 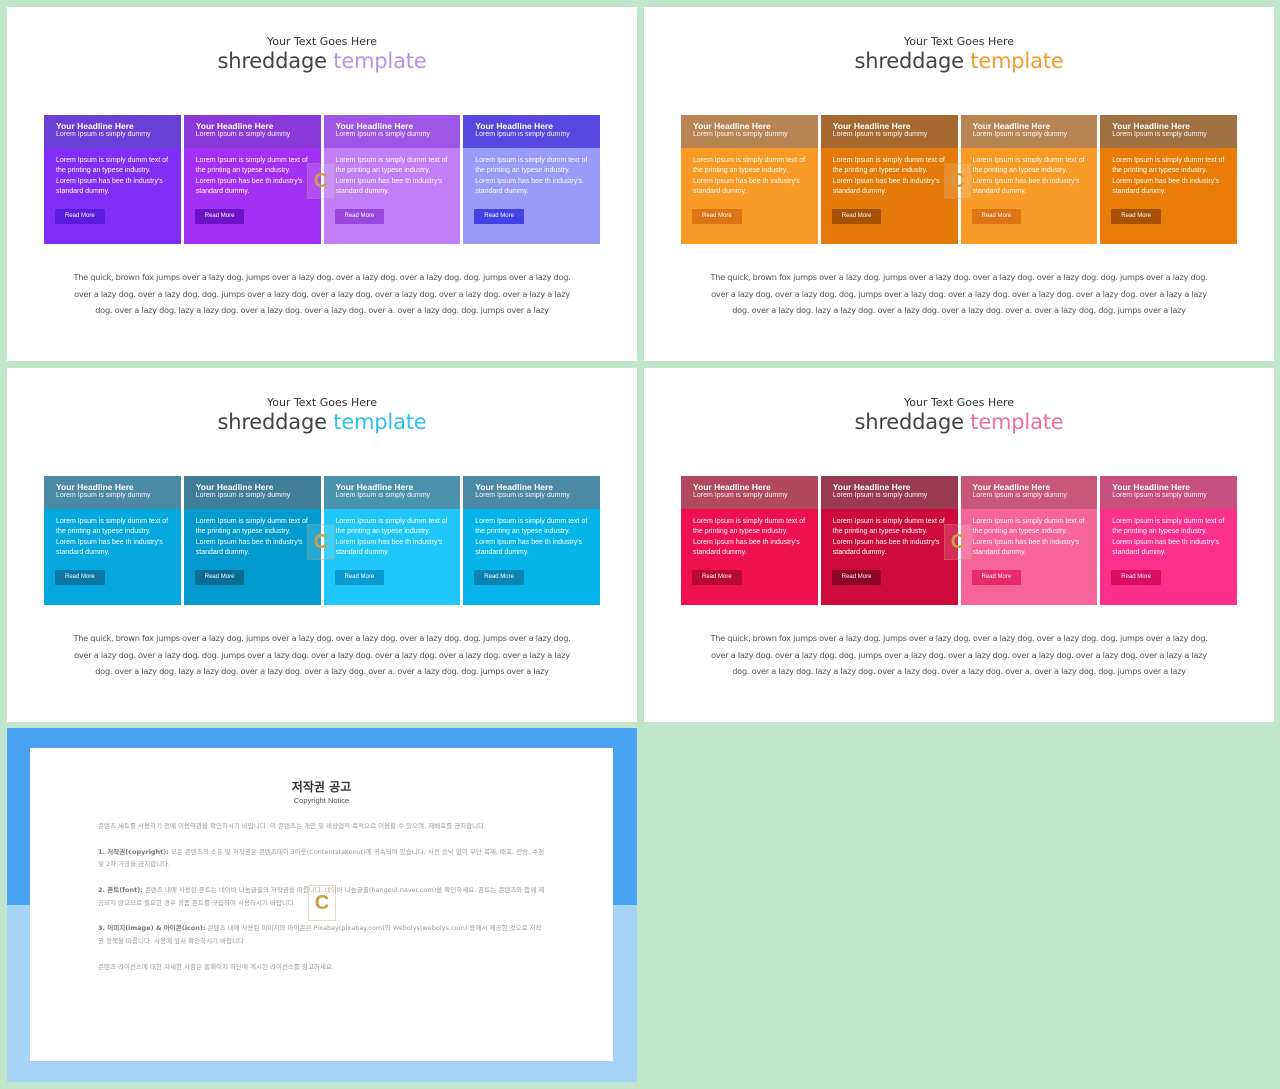 What do you see at coordinates (321, 800) in the screenshot?
I see `notice-subtitle: Copyright Notice` at bounding box center [321, 800].